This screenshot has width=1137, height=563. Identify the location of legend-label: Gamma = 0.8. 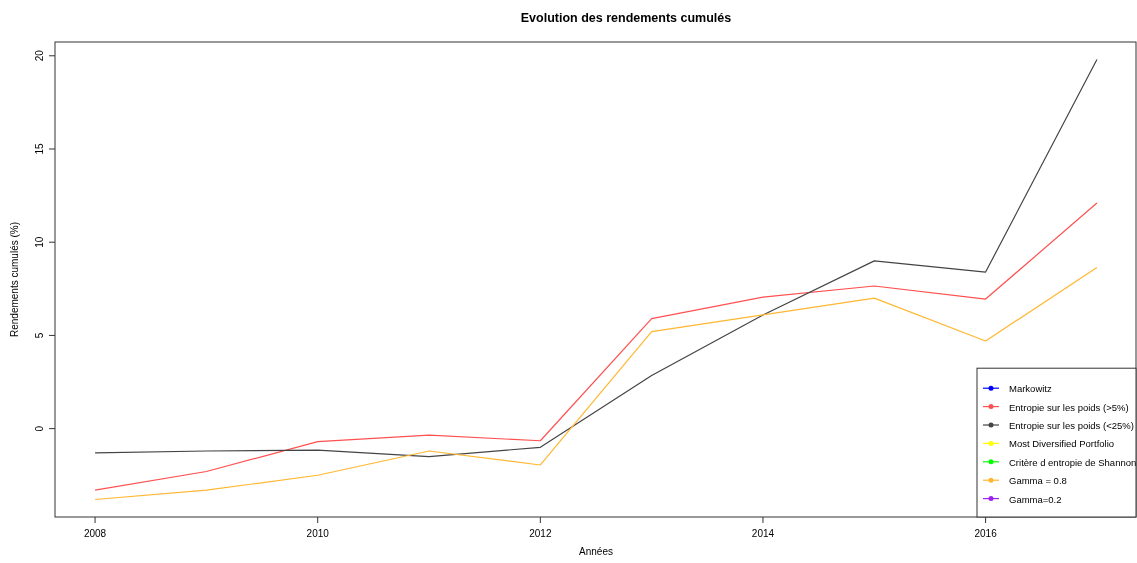
(1038, 481).